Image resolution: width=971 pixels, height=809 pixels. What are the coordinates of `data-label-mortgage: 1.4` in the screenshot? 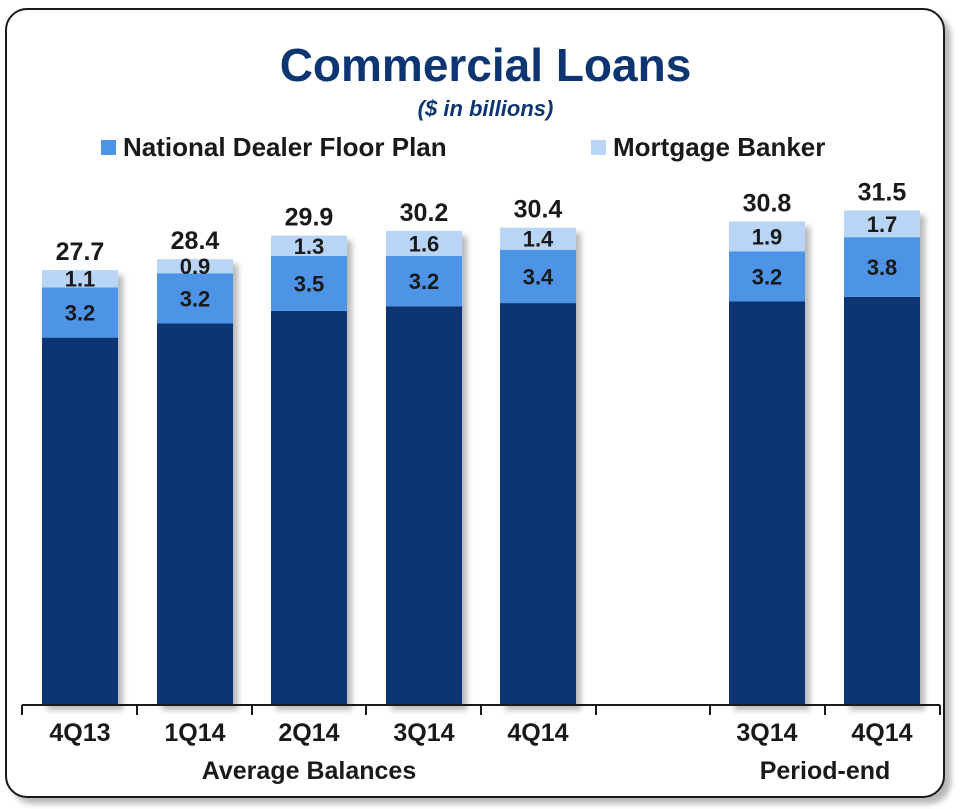 It's located at (538, 239).